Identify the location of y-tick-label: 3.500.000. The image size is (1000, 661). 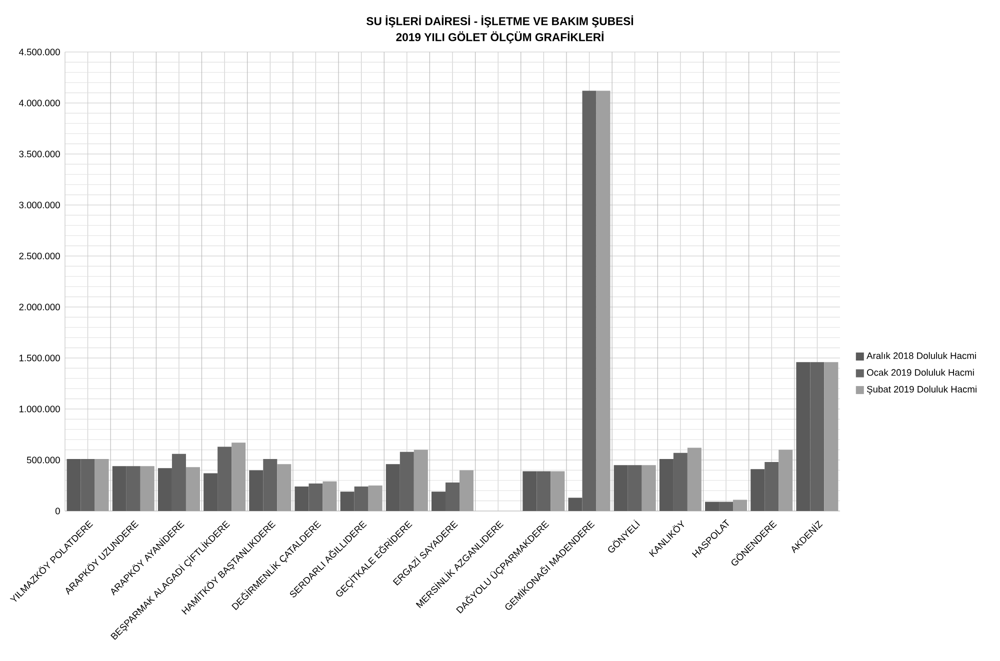
(39, 154).